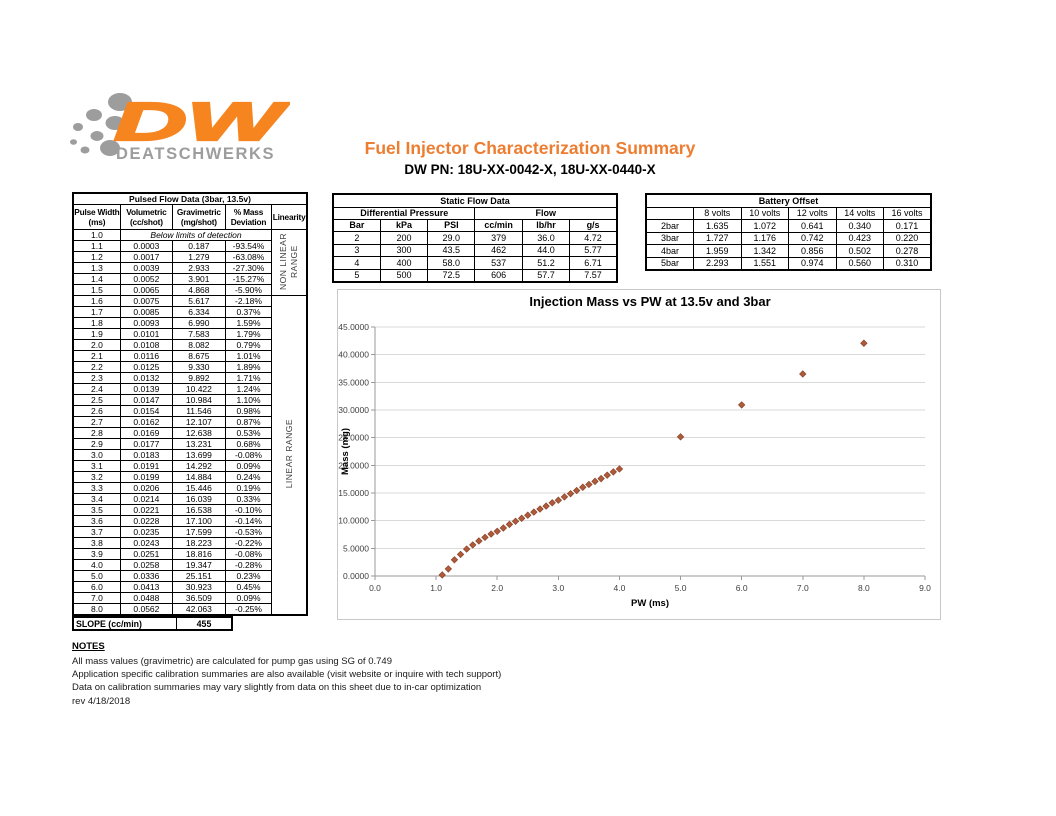  What do you see at coordinates (650, 603) in the screenshot?
I see `x-axis-title: PW (ms)` at bounding box center [650, 603].